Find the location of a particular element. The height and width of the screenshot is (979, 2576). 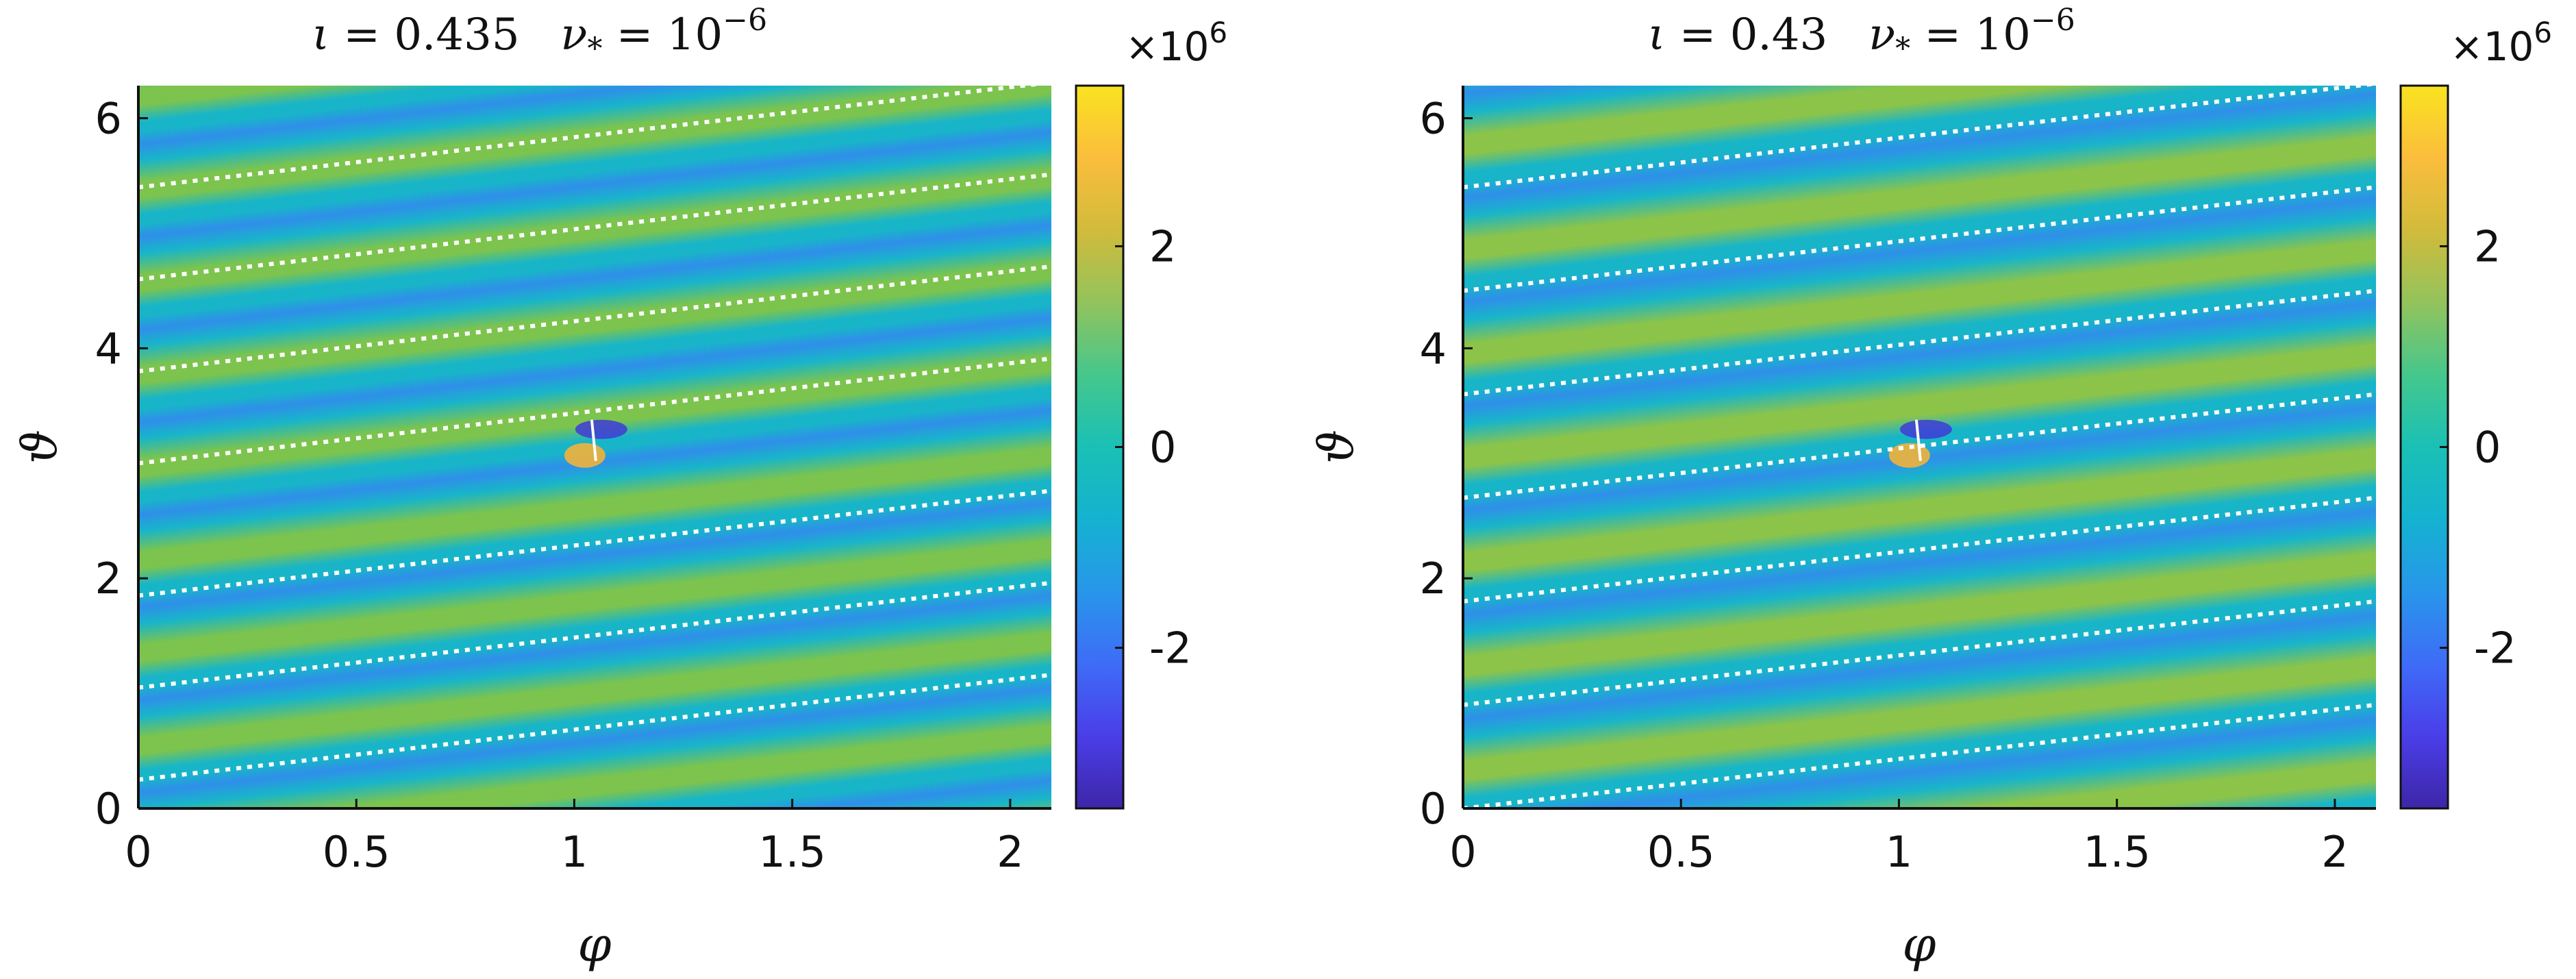

left-colorbar: -2 0 2 ×10⁶ is located at coordinates (1151, 413).